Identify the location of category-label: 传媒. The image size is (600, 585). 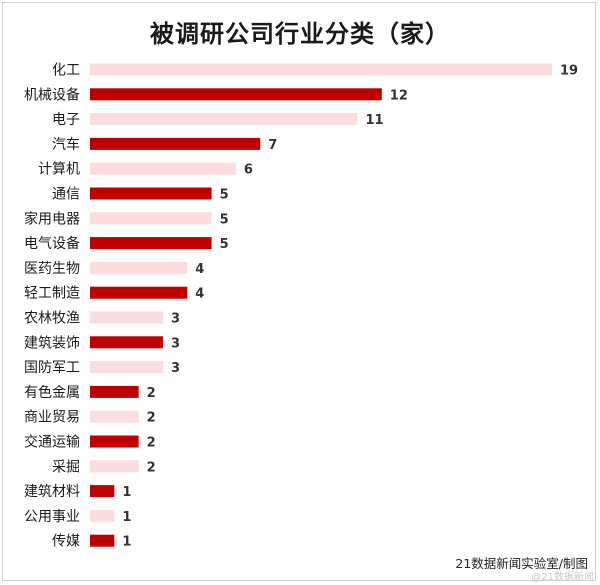
(66, 542).